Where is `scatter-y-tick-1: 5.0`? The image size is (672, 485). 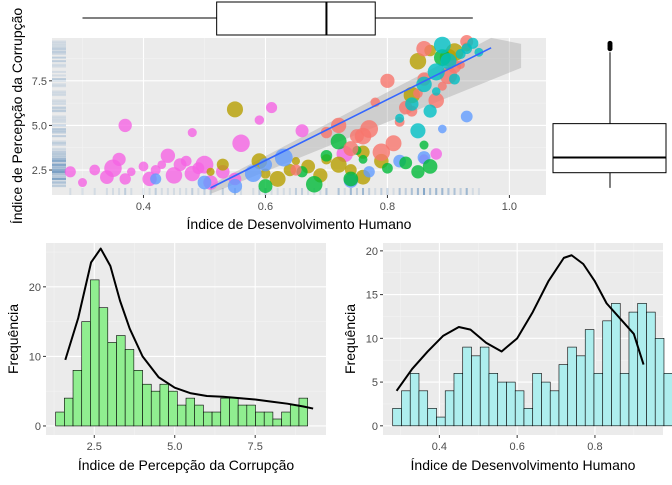
scatter-y-tick-1: 5.0 is located at coordinates (39, 126).